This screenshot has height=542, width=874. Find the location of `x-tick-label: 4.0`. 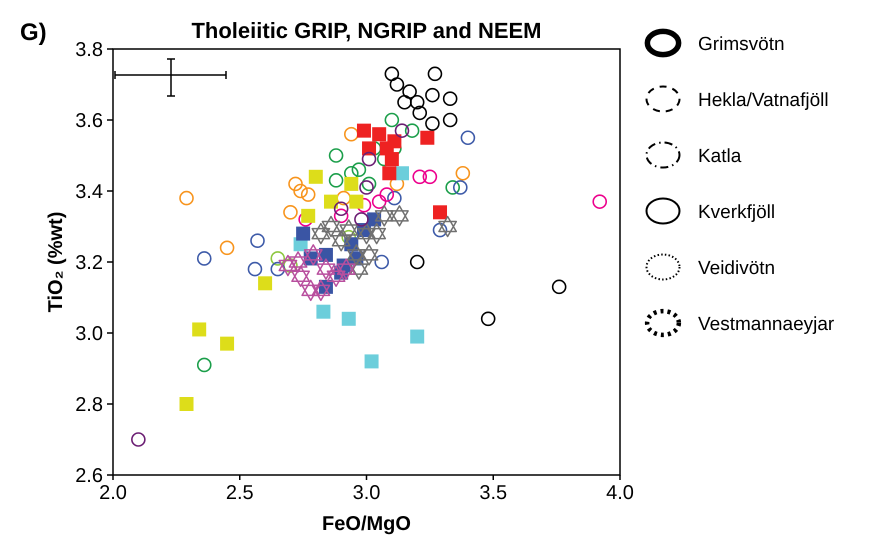

x-tick-label: 4.0 is located at coordinates (620, 493).